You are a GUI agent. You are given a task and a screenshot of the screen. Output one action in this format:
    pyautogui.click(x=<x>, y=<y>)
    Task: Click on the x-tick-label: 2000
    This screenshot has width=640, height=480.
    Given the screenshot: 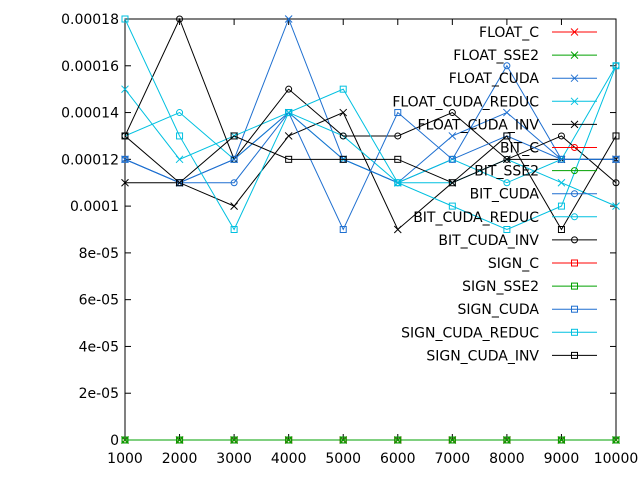 What is the action you would take?
    pyautogui.click(x=180, y=459)
    